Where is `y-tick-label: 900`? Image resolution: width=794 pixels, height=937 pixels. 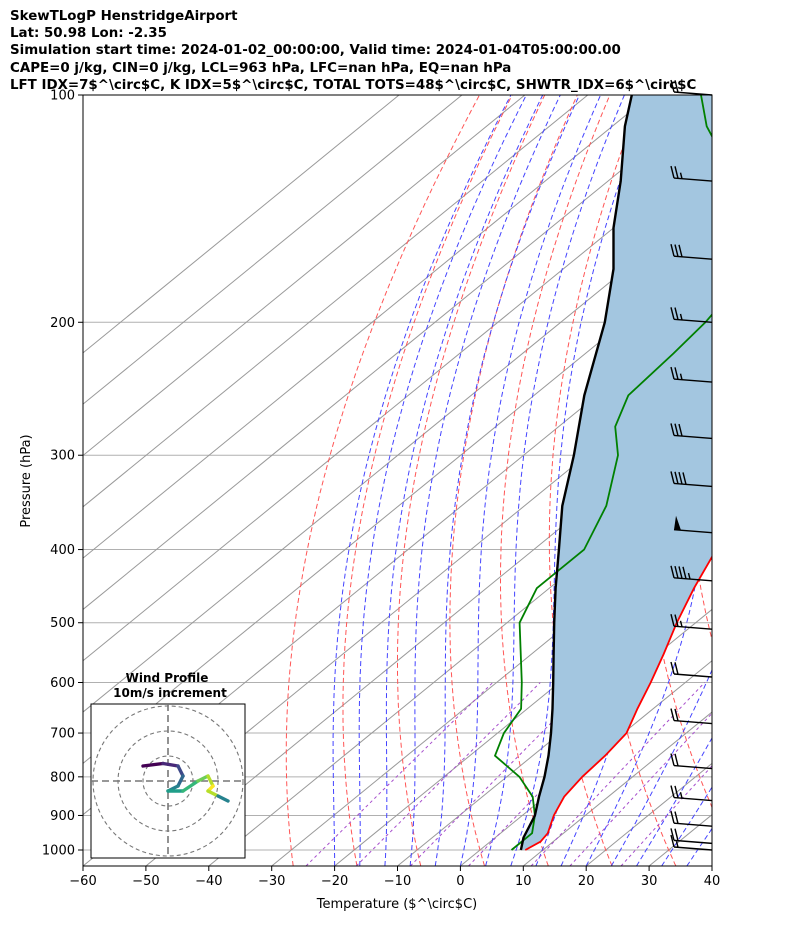 y-tick-label: 900 is located at coordinates (62, 816).